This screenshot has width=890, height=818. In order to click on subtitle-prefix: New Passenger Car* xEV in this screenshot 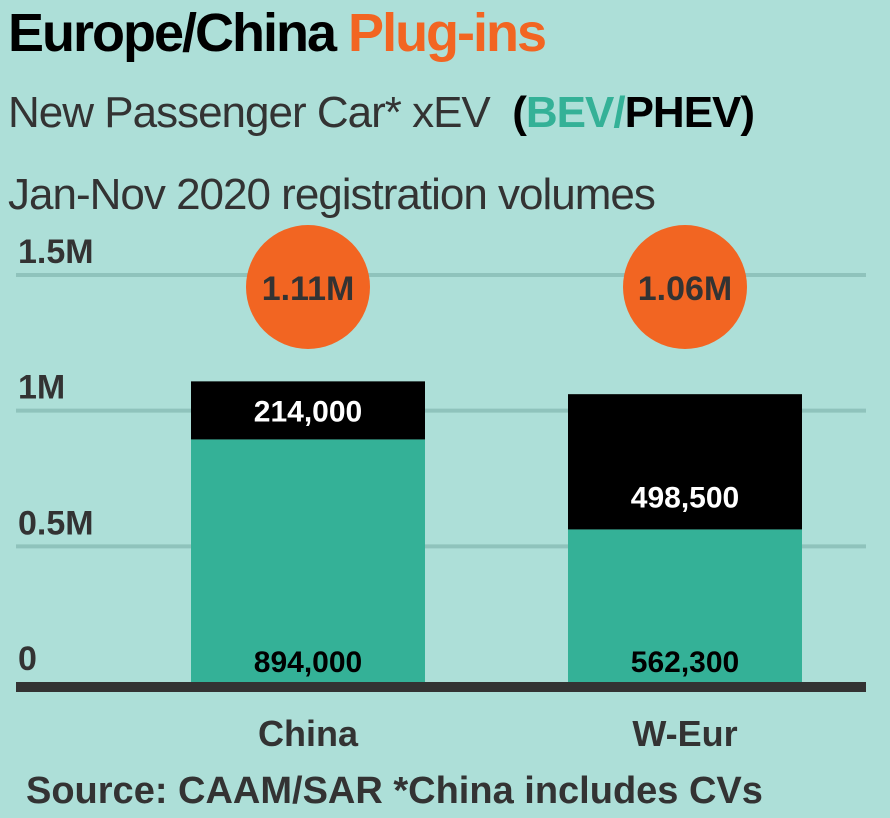, I will do `click(249, 112)`.